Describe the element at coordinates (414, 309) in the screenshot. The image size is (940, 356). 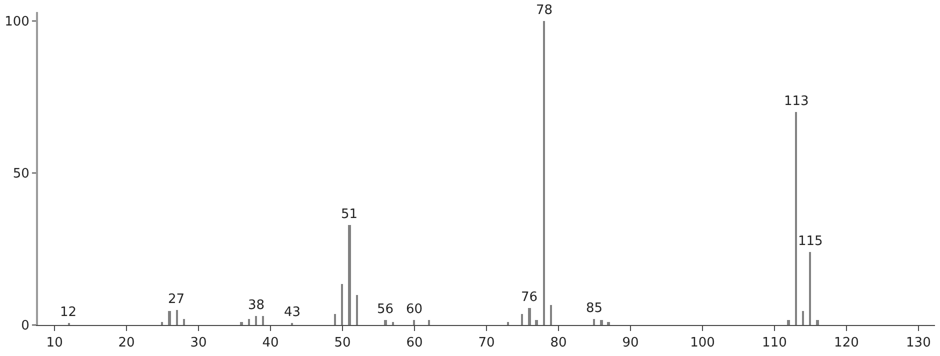
I see `annotation: 60` at that location.